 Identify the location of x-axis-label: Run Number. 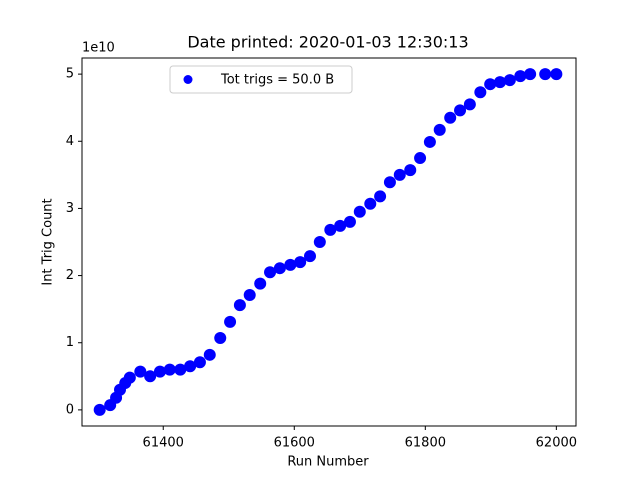
(328, 462).